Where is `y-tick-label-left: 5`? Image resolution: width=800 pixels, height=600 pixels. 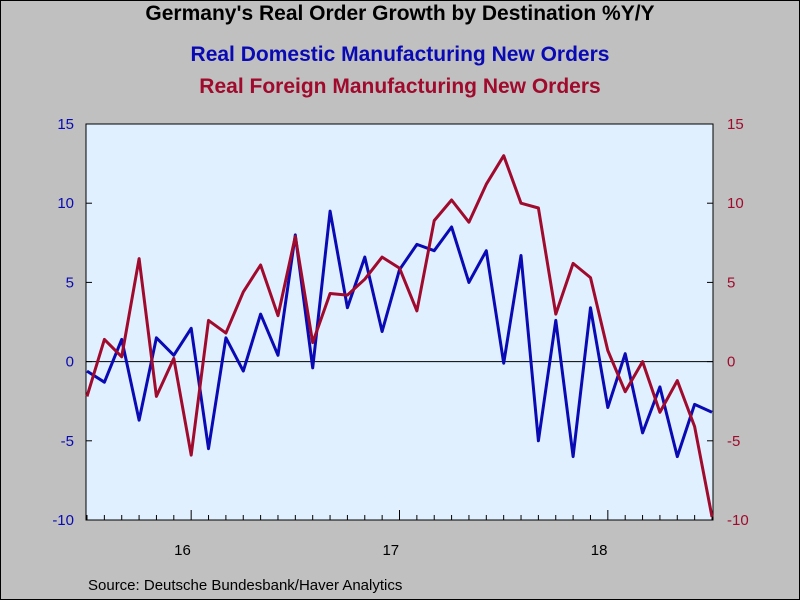
y-tick-label-left: 5 is located at coordinates (70, 282).